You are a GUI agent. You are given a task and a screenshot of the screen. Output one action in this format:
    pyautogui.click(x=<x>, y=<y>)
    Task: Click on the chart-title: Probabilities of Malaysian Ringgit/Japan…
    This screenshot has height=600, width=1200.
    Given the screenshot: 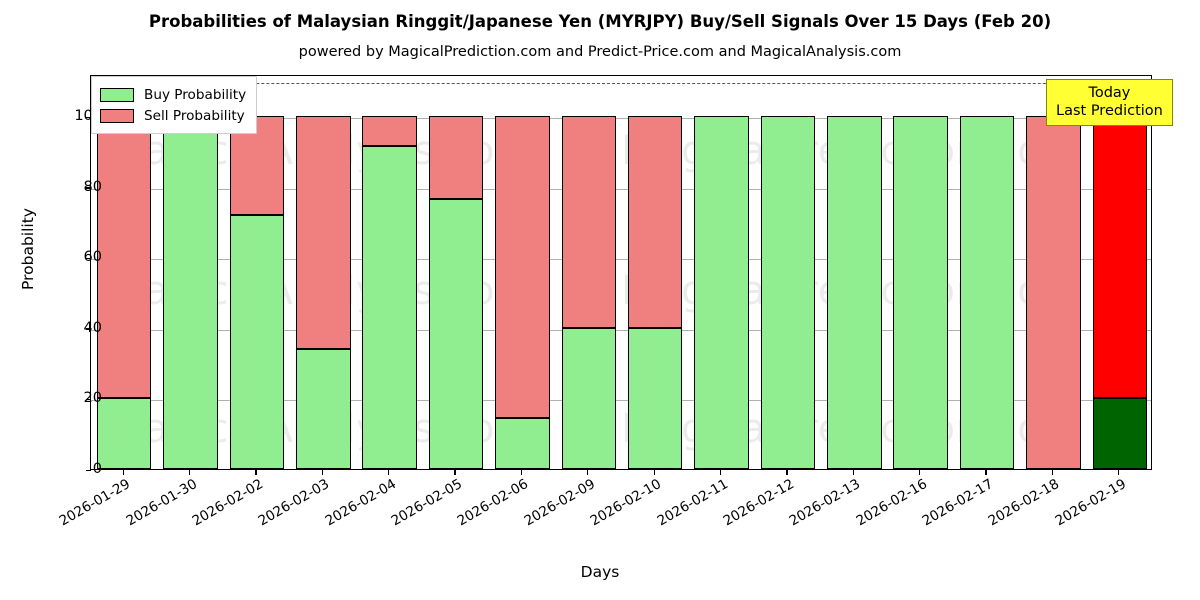 What is the action you would take?
    pyautogui.click(x=600, y=21)
    